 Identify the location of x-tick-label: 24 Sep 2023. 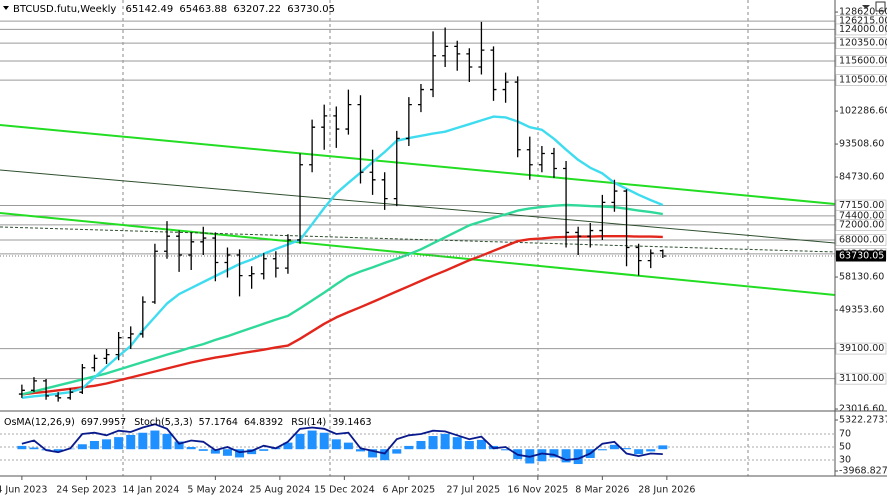
(86, 490).